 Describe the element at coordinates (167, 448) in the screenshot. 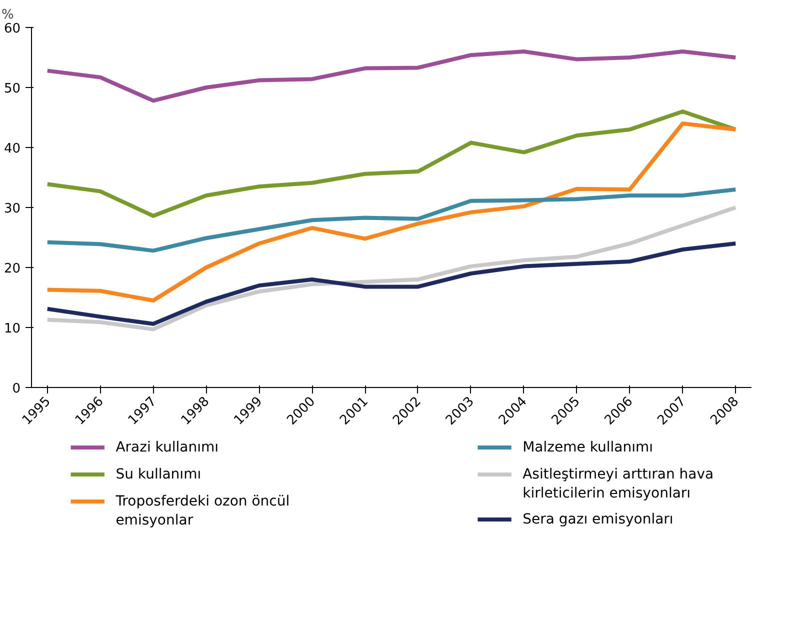

I see `legend-label: Arazi kullanımı` at that location.